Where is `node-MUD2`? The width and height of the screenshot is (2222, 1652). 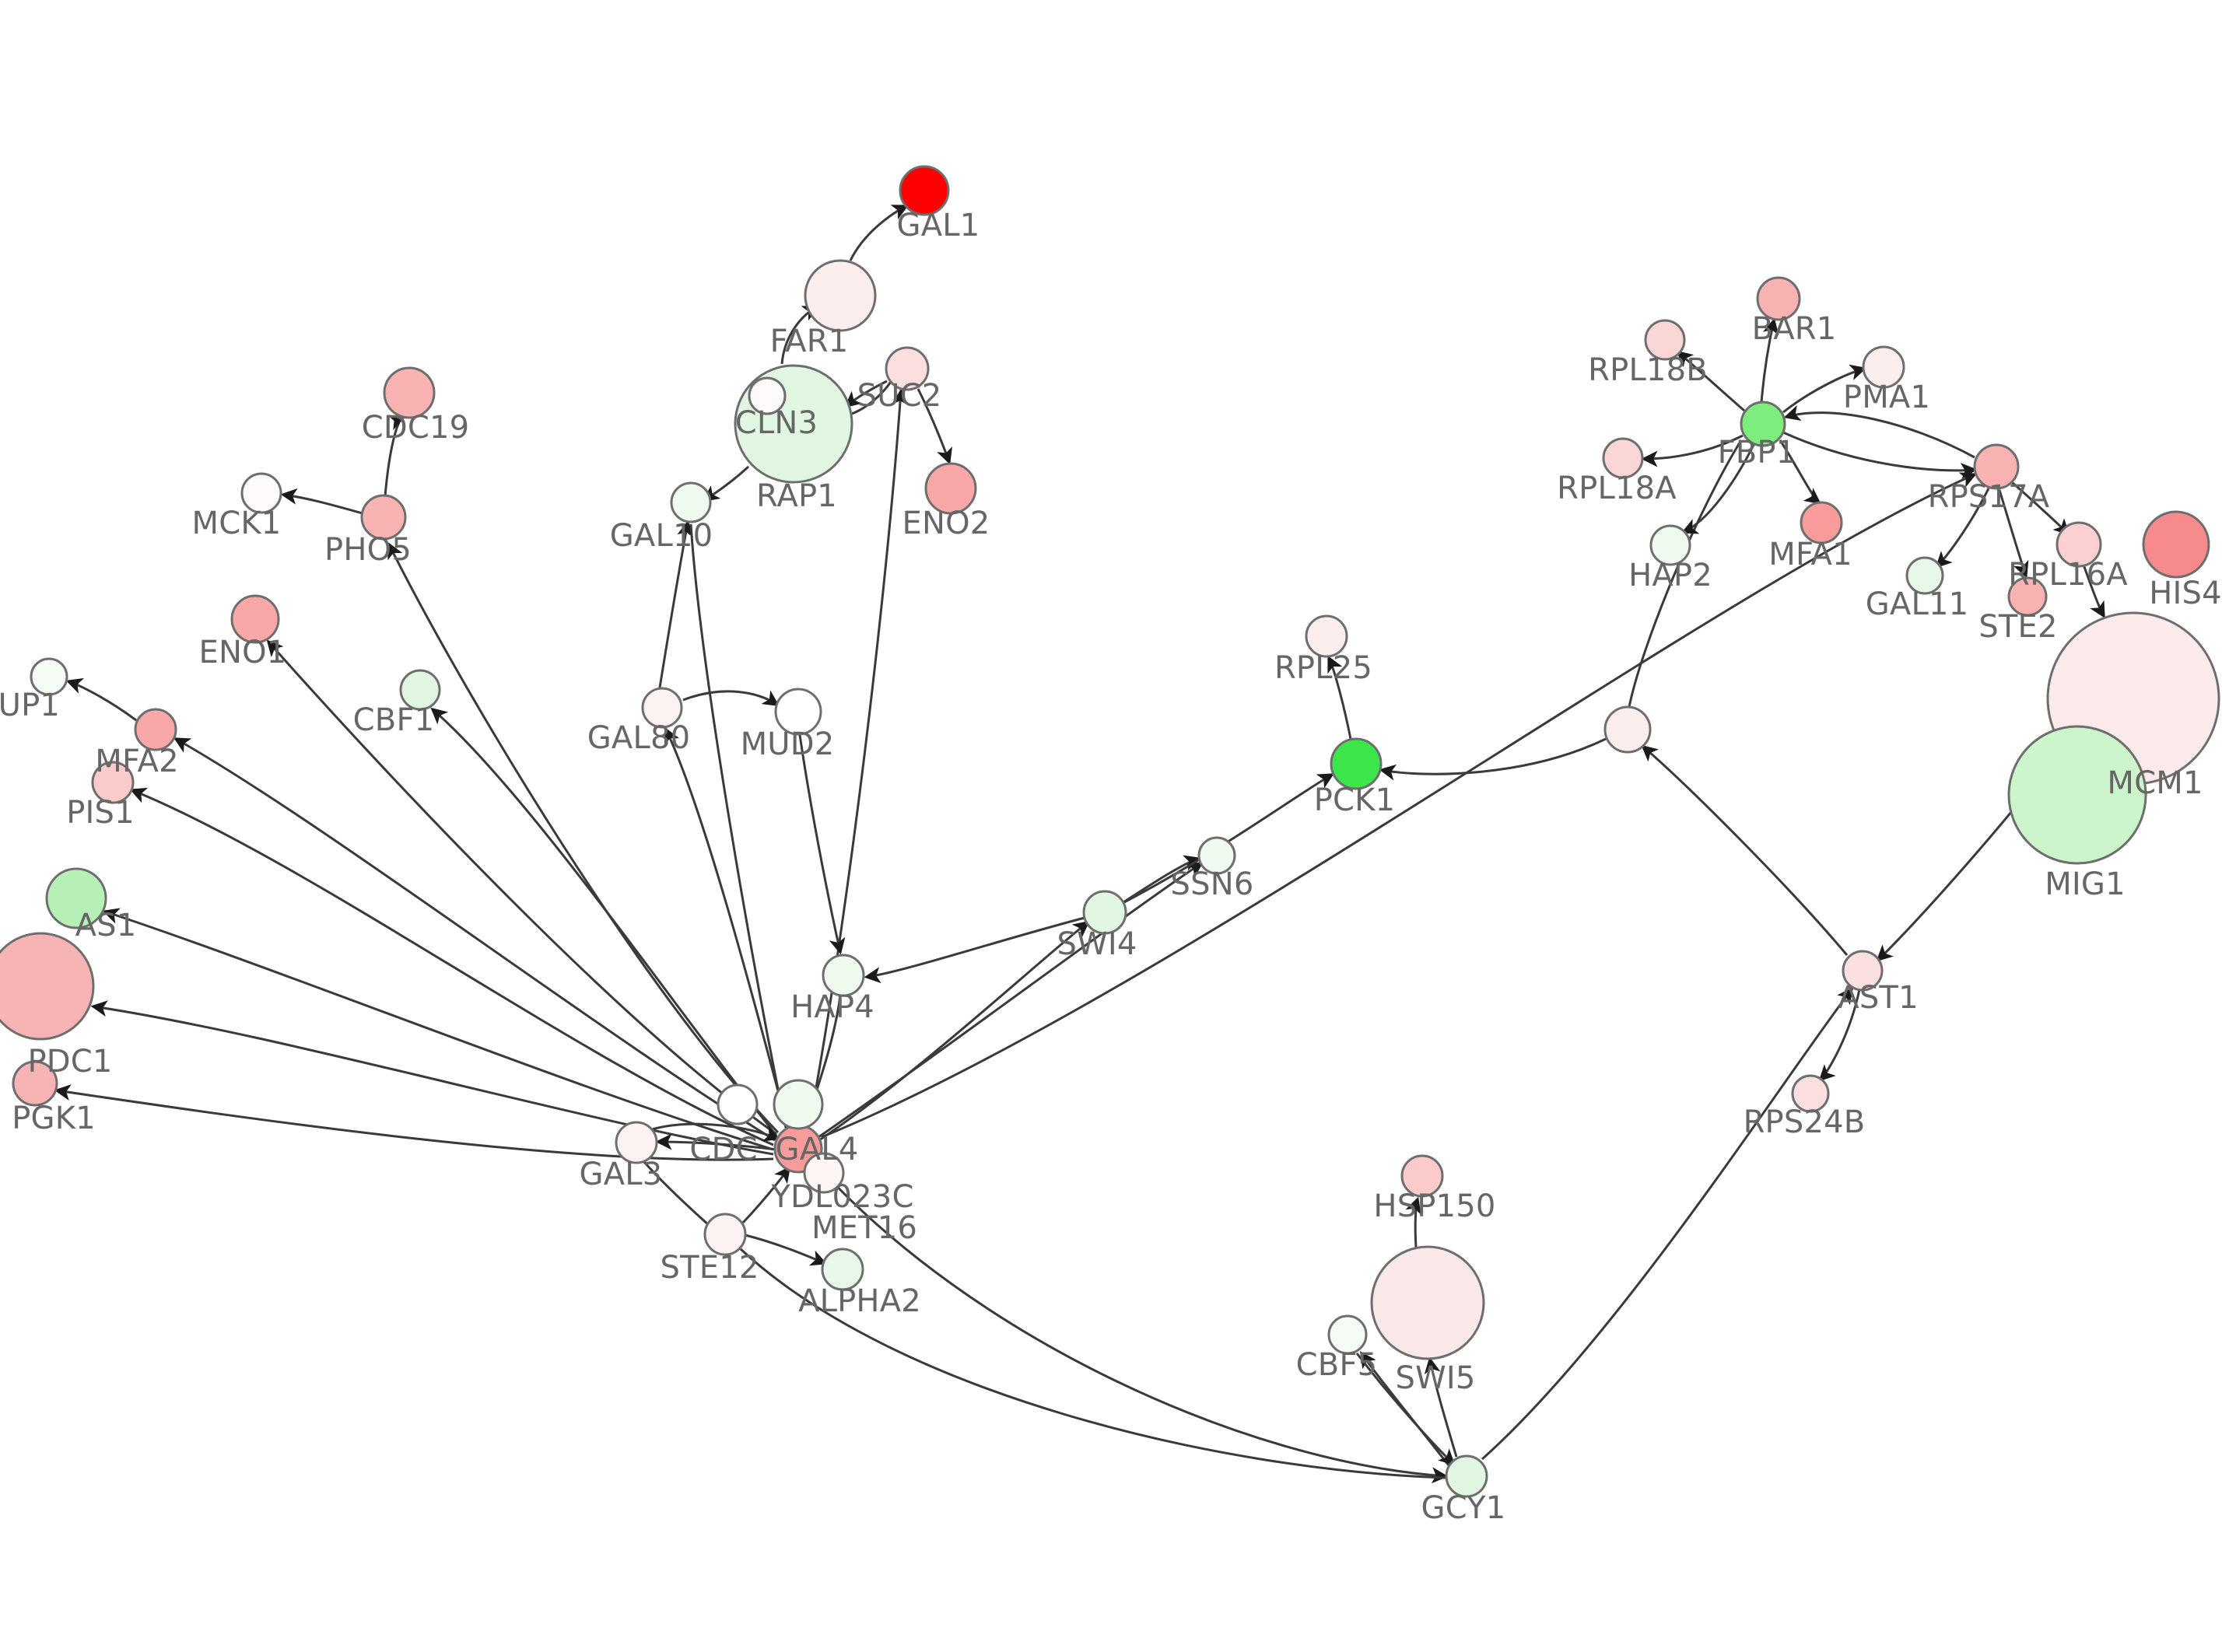
node-MUD2 is located at coordinates (798, 712).